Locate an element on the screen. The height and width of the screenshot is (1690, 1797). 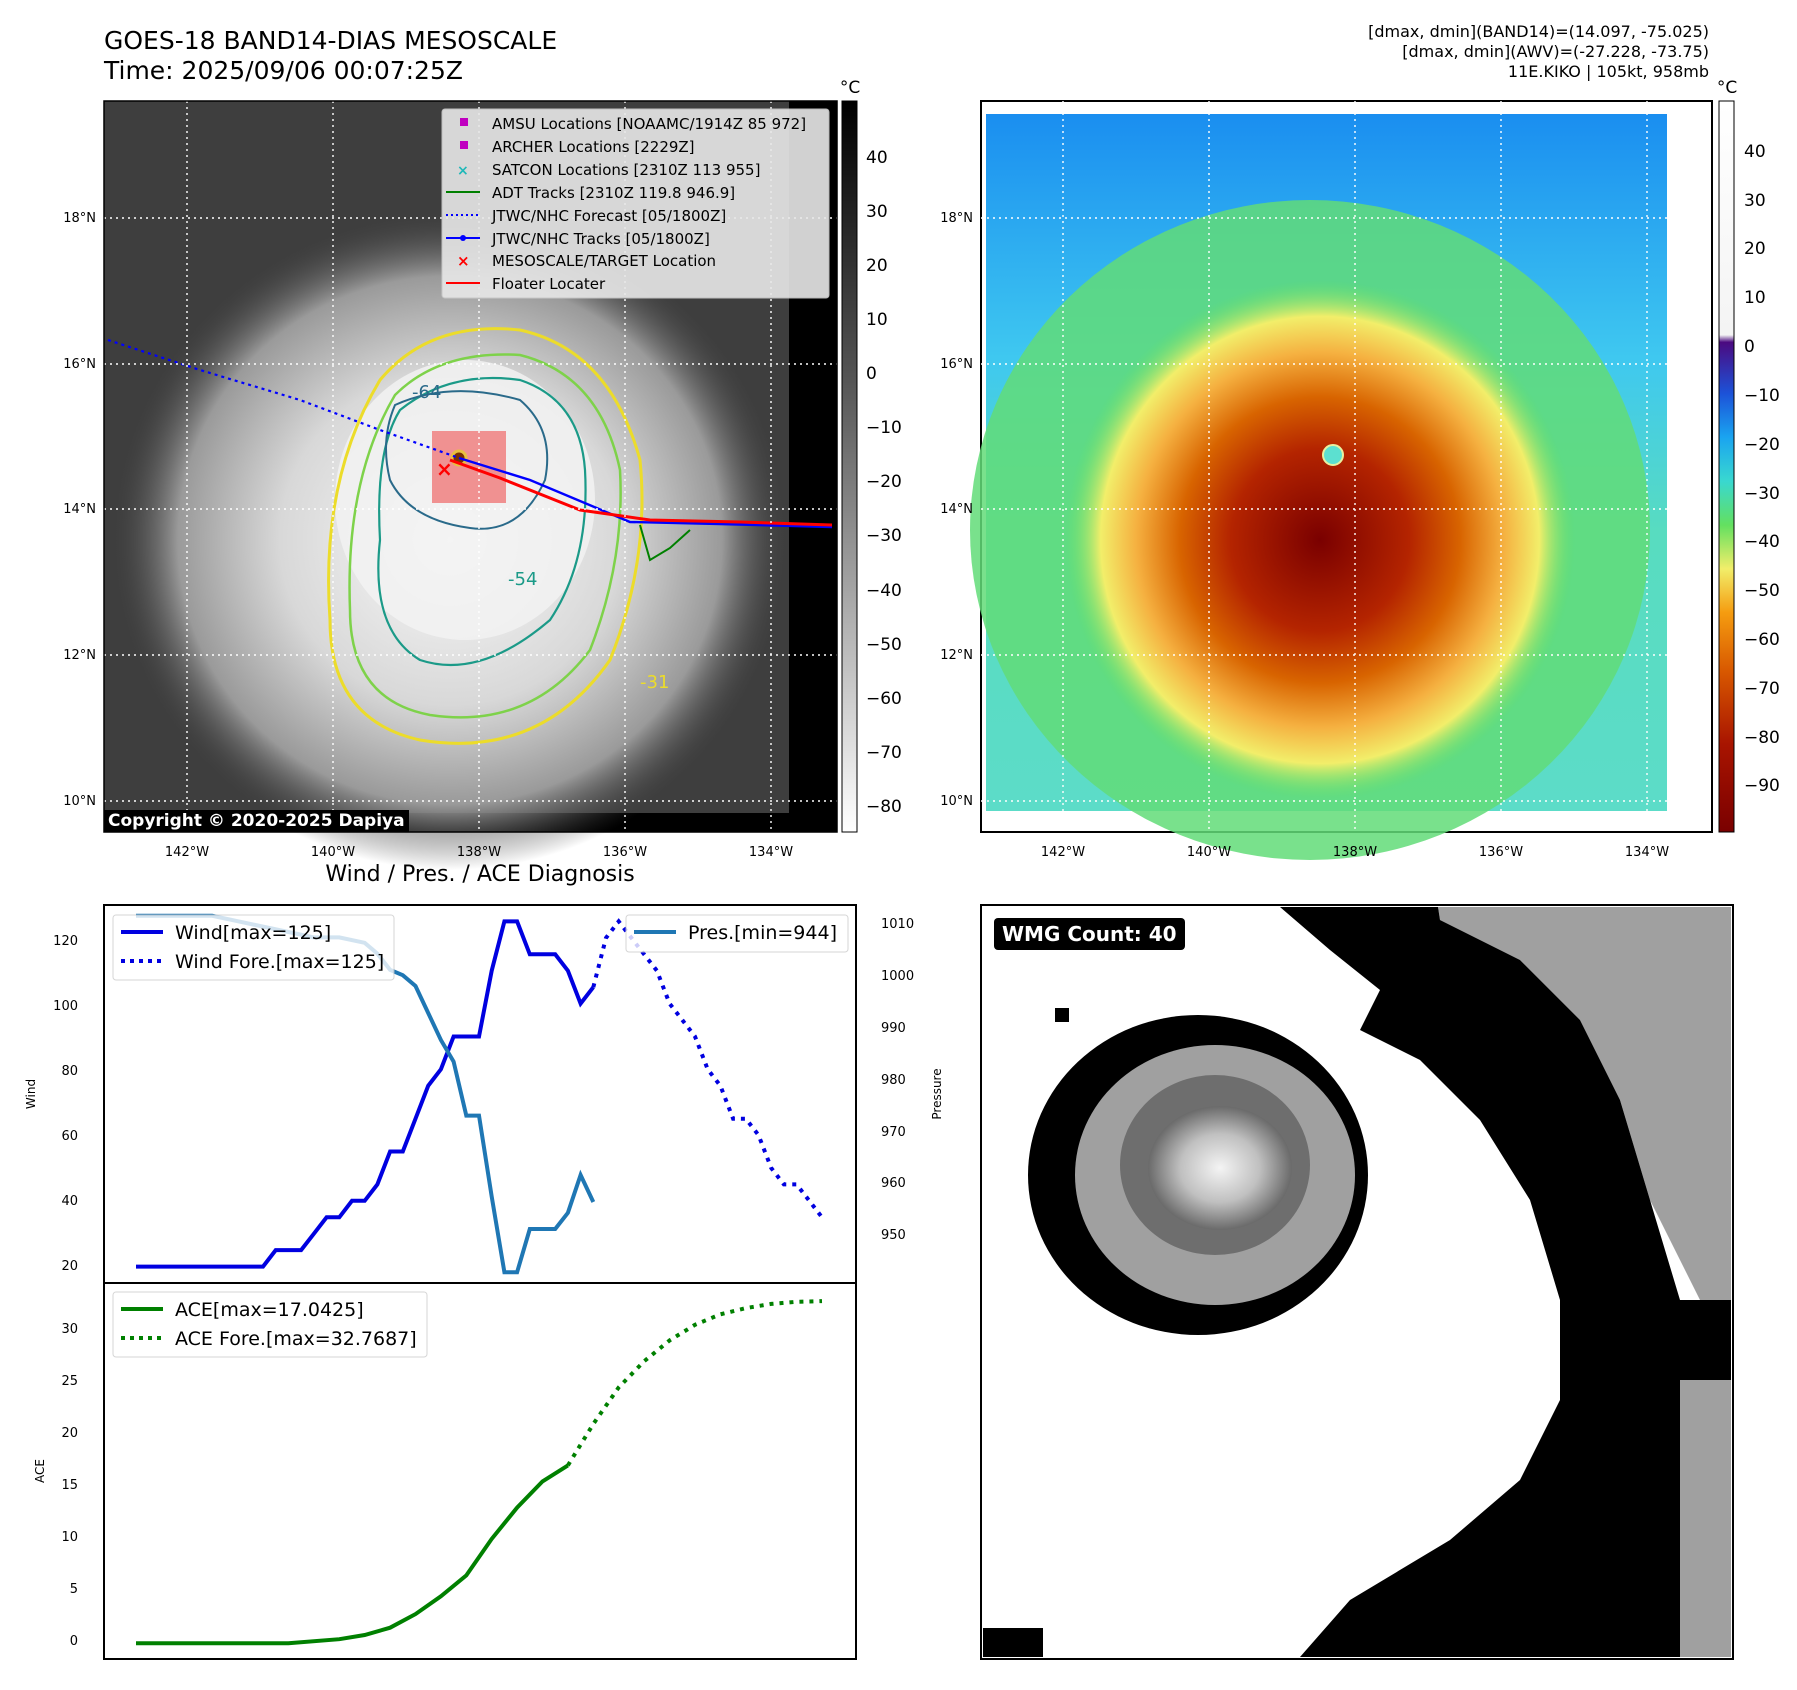
satcon-icon: × is located at coordinates (463, 171).